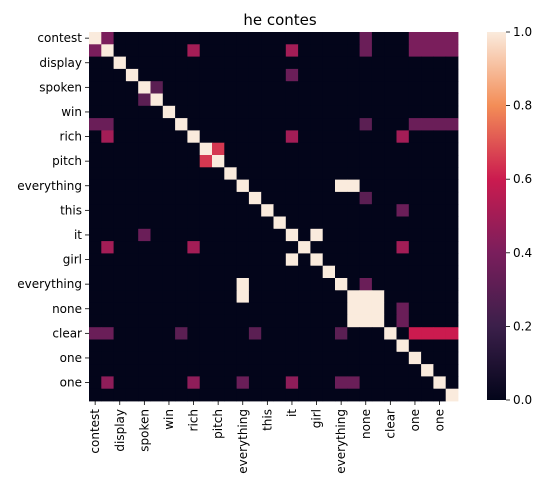 The height and width of the screenshot is (496, 547). I want to click on x-tick-label: clear, so click(390, 424).